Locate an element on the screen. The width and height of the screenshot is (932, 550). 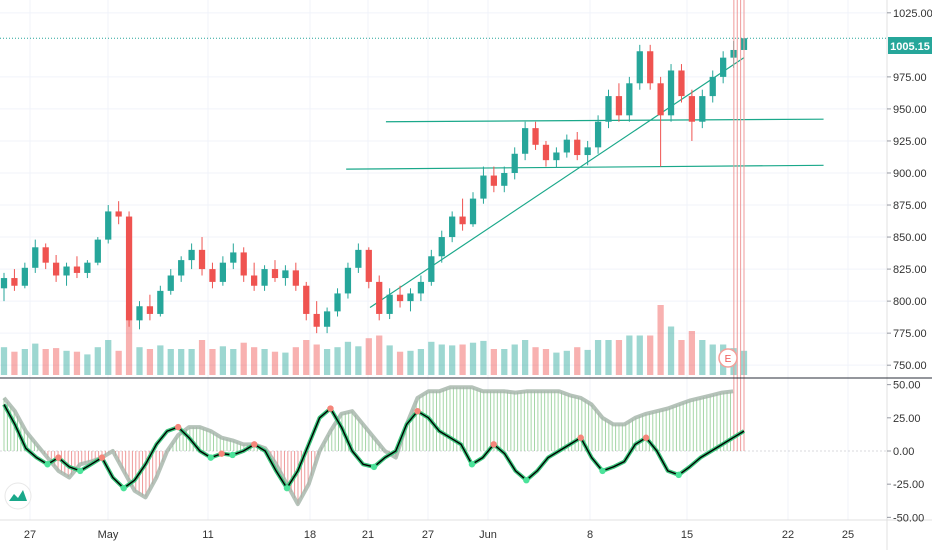
last-price-badge: 1005.15 is located at coordinates (910, 45).